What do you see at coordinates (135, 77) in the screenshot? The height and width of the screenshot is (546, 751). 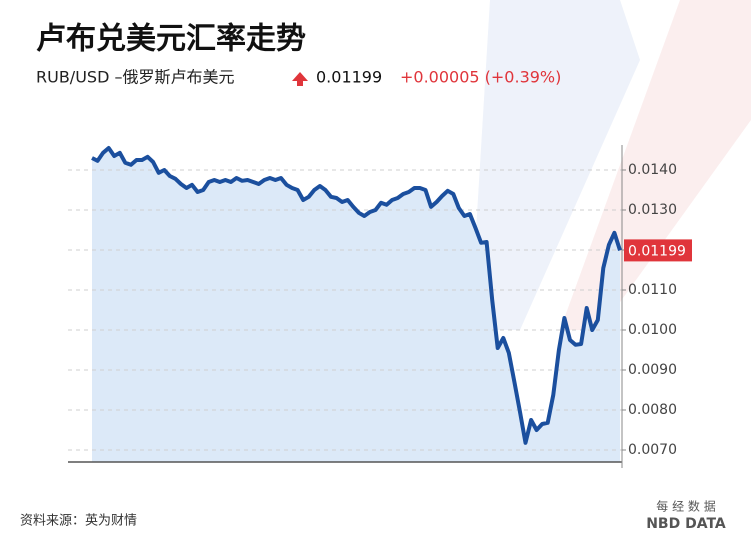 I see `subtitle: RUB/USD –俄罗斯卢布美元` at bounding box center [135, 77].